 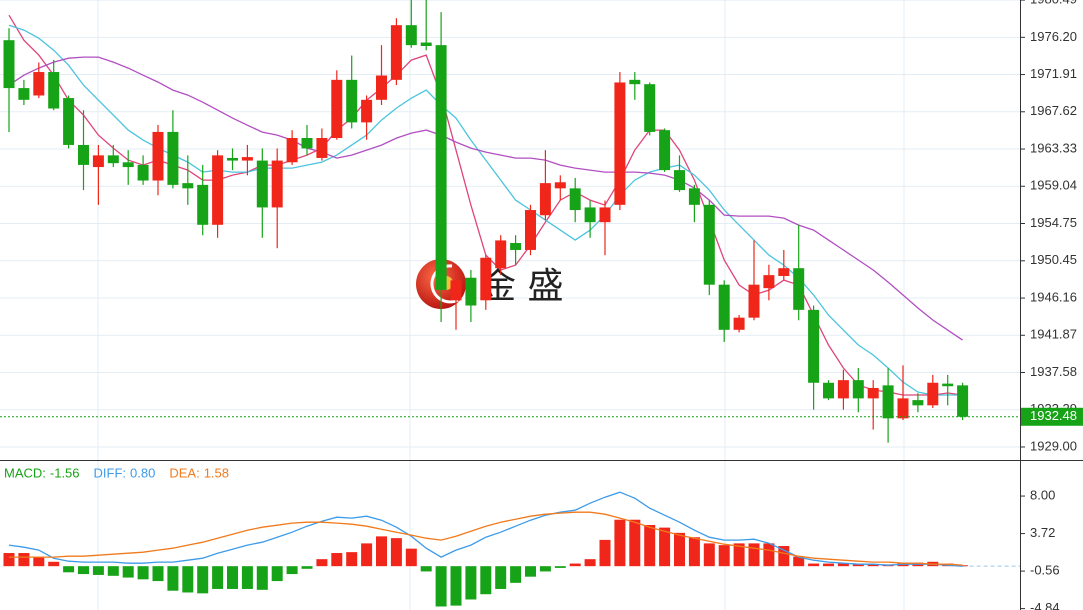 I want to click on last-price-label: 1932.48, so click(x=1053, y=415).